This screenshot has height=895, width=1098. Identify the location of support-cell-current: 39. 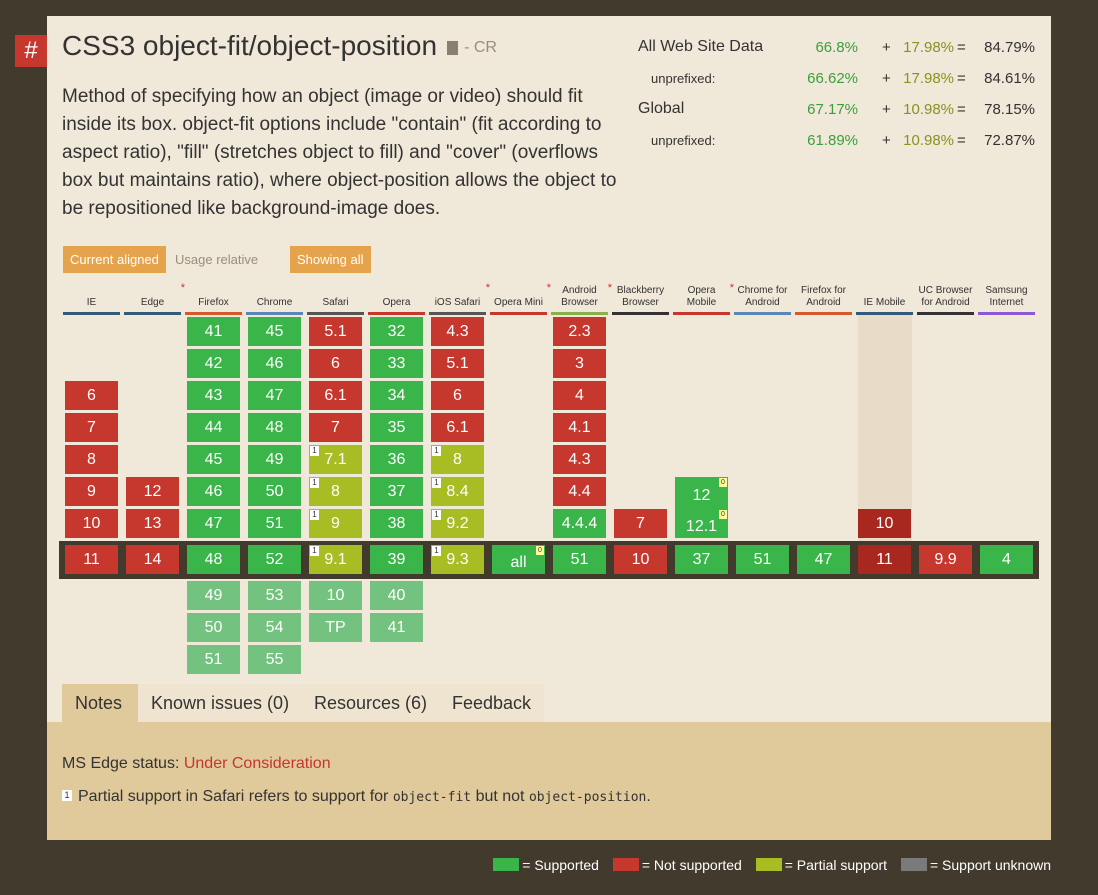
(396, 559).